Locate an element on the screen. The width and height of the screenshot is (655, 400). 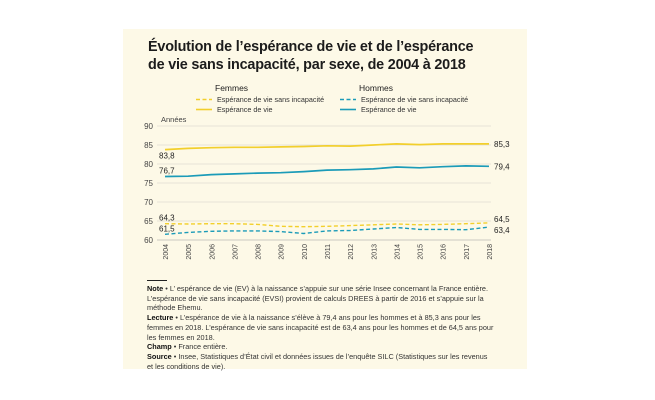
y-axis-label: Années is located at coordinates (174, 119).